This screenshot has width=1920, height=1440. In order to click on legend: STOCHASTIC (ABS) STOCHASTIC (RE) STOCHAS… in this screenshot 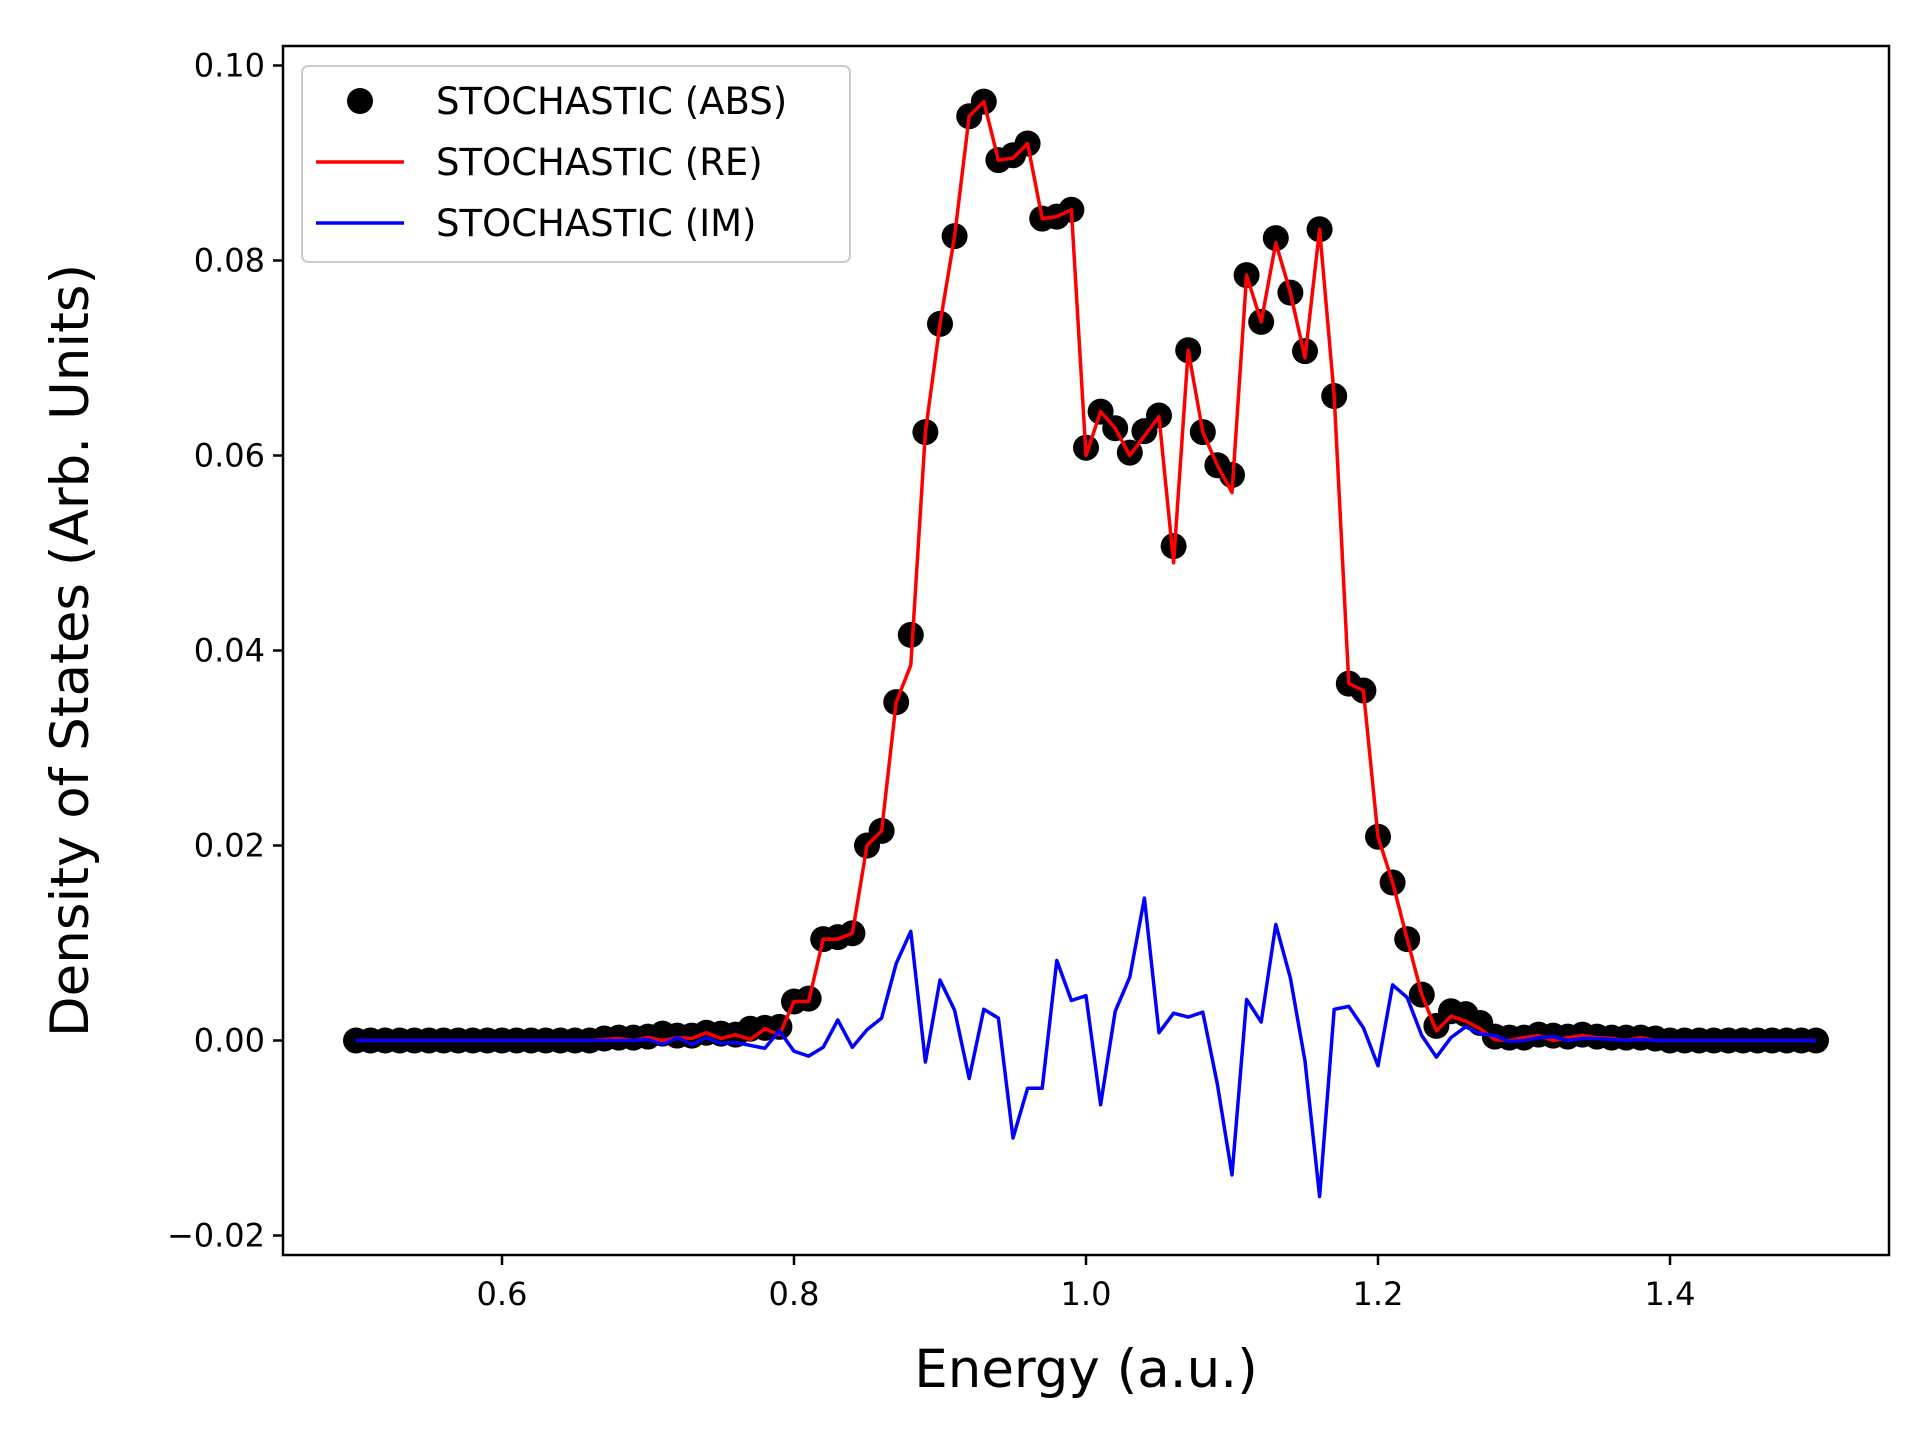, I will do `click(576, 164)`.